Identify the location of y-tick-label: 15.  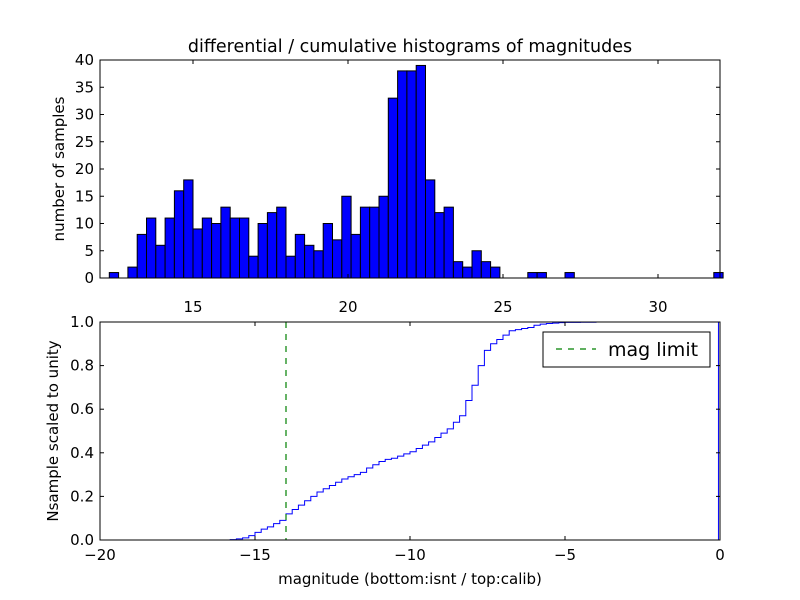
(84, 196).